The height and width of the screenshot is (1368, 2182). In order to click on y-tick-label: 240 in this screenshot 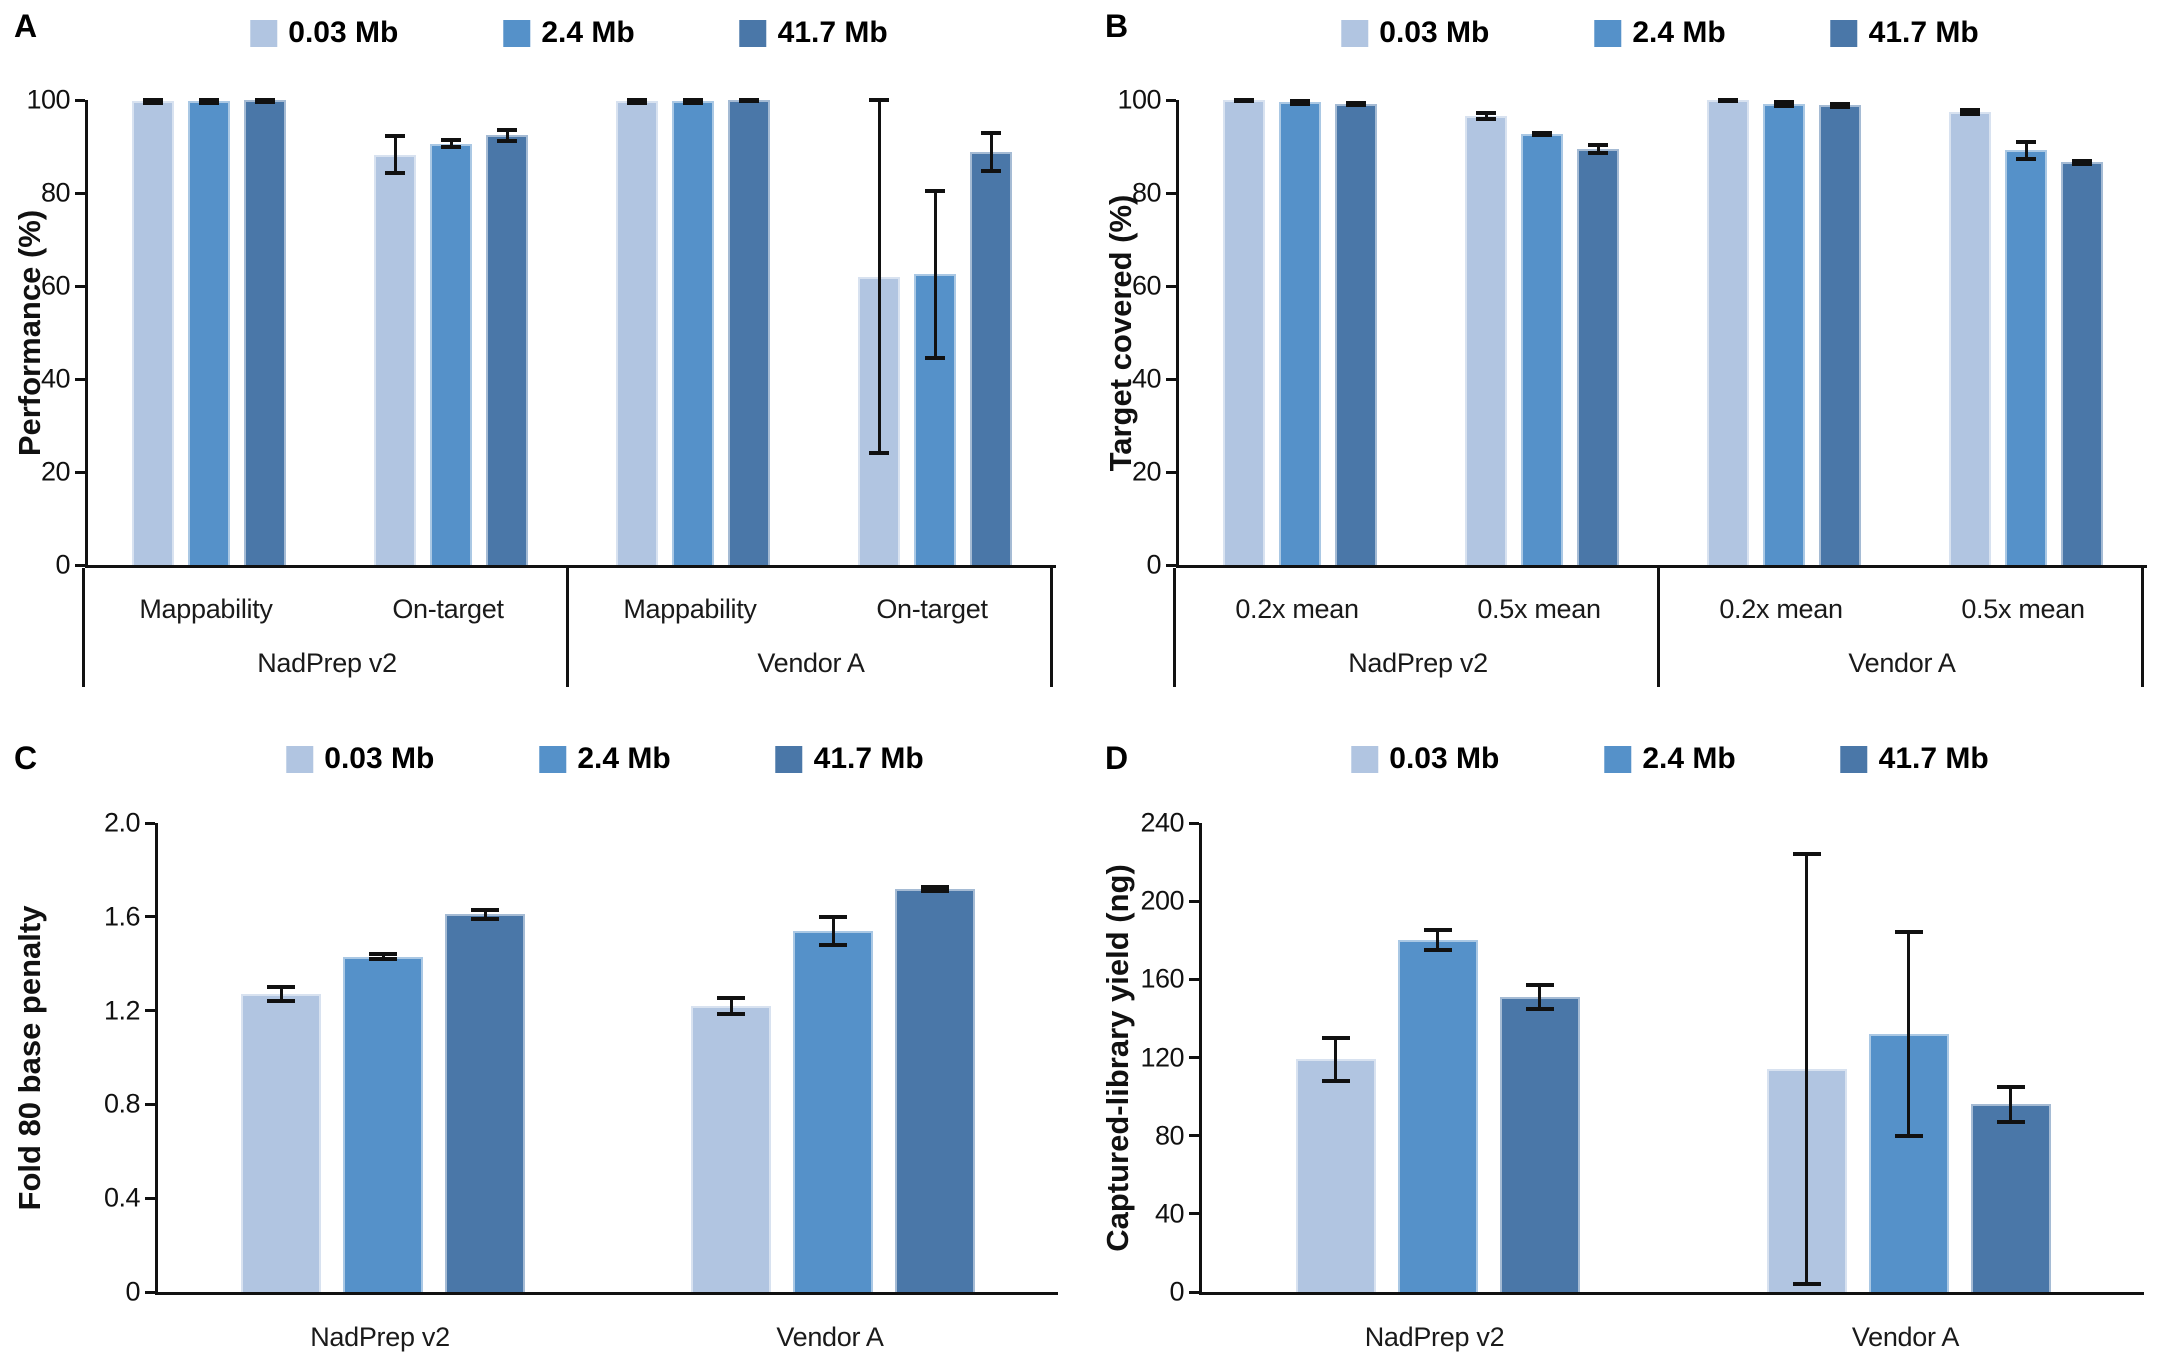, I will do `click(1162, 822)`.